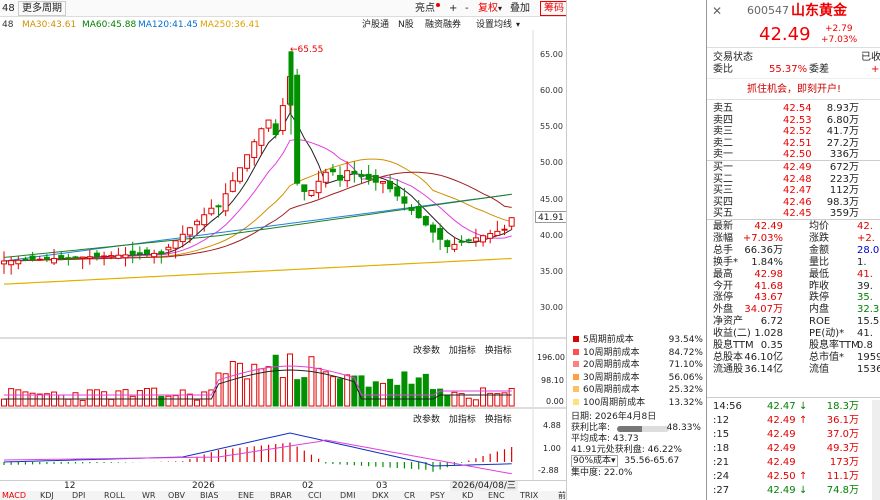  Describe the element at coordinates (79, 495) in the screenshot. I see `indicator-tab-dpi: DPI` at that location.